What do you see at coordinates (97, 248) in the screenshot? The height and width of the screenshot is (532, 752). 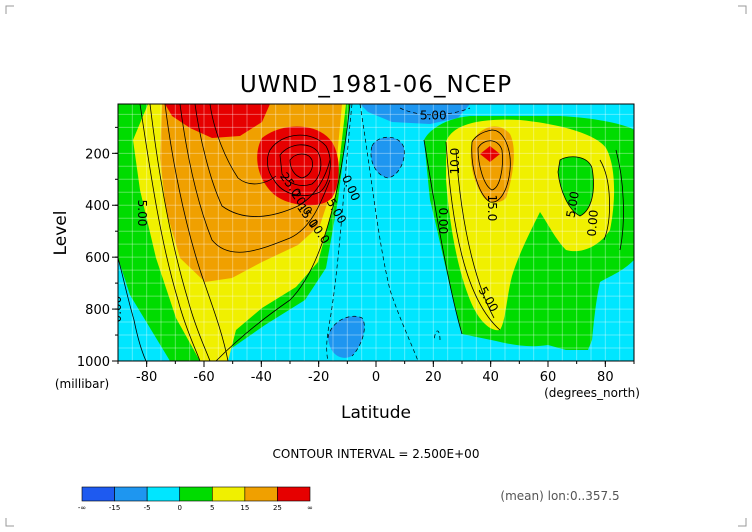 I see `y-axis: 200 400 600 800 1000` at bounding box center [97, 248].